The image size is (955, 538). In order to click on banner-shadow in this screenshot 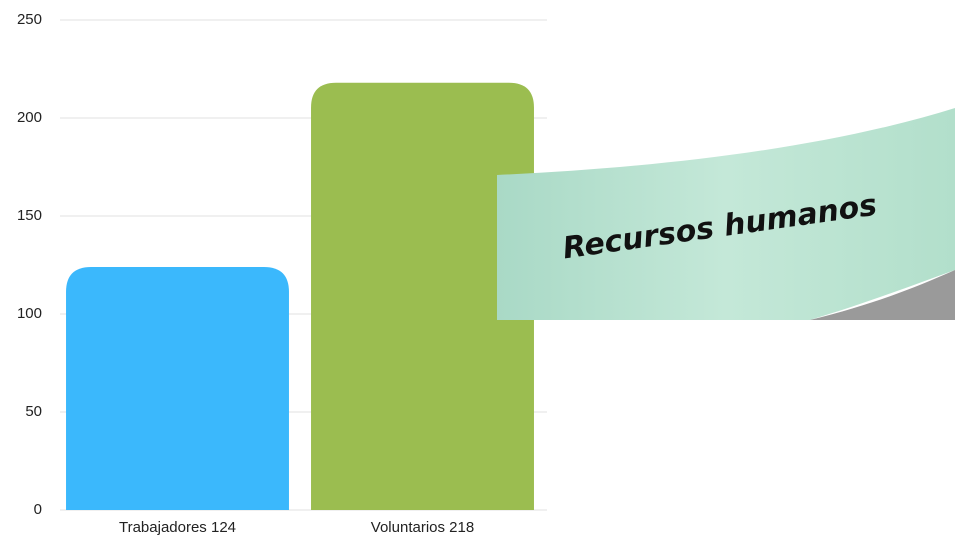, I will do `click(882, 295)`.